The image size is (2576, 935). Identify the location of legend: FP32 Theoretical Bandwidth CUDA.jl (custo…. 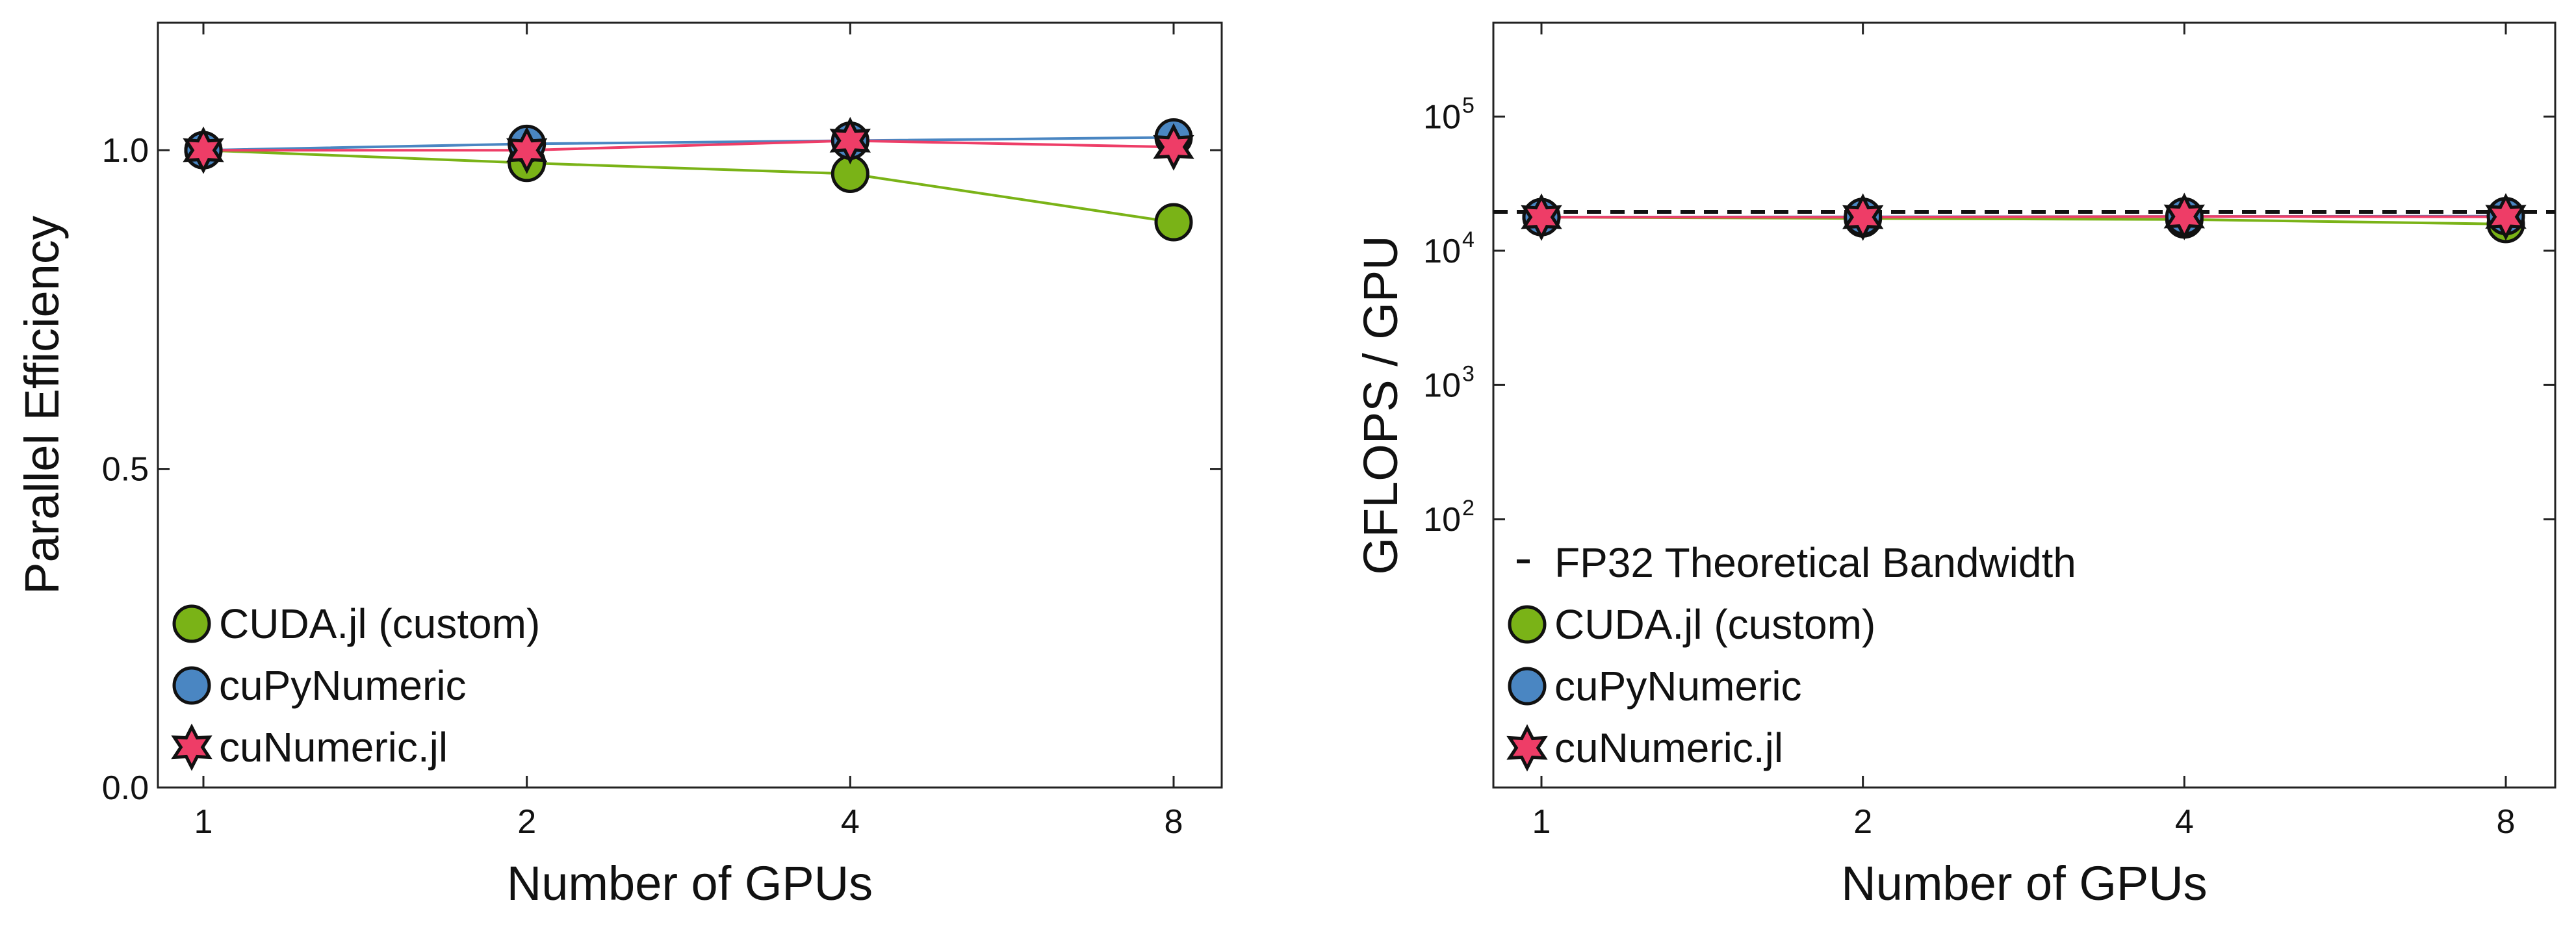
(1791, 655).